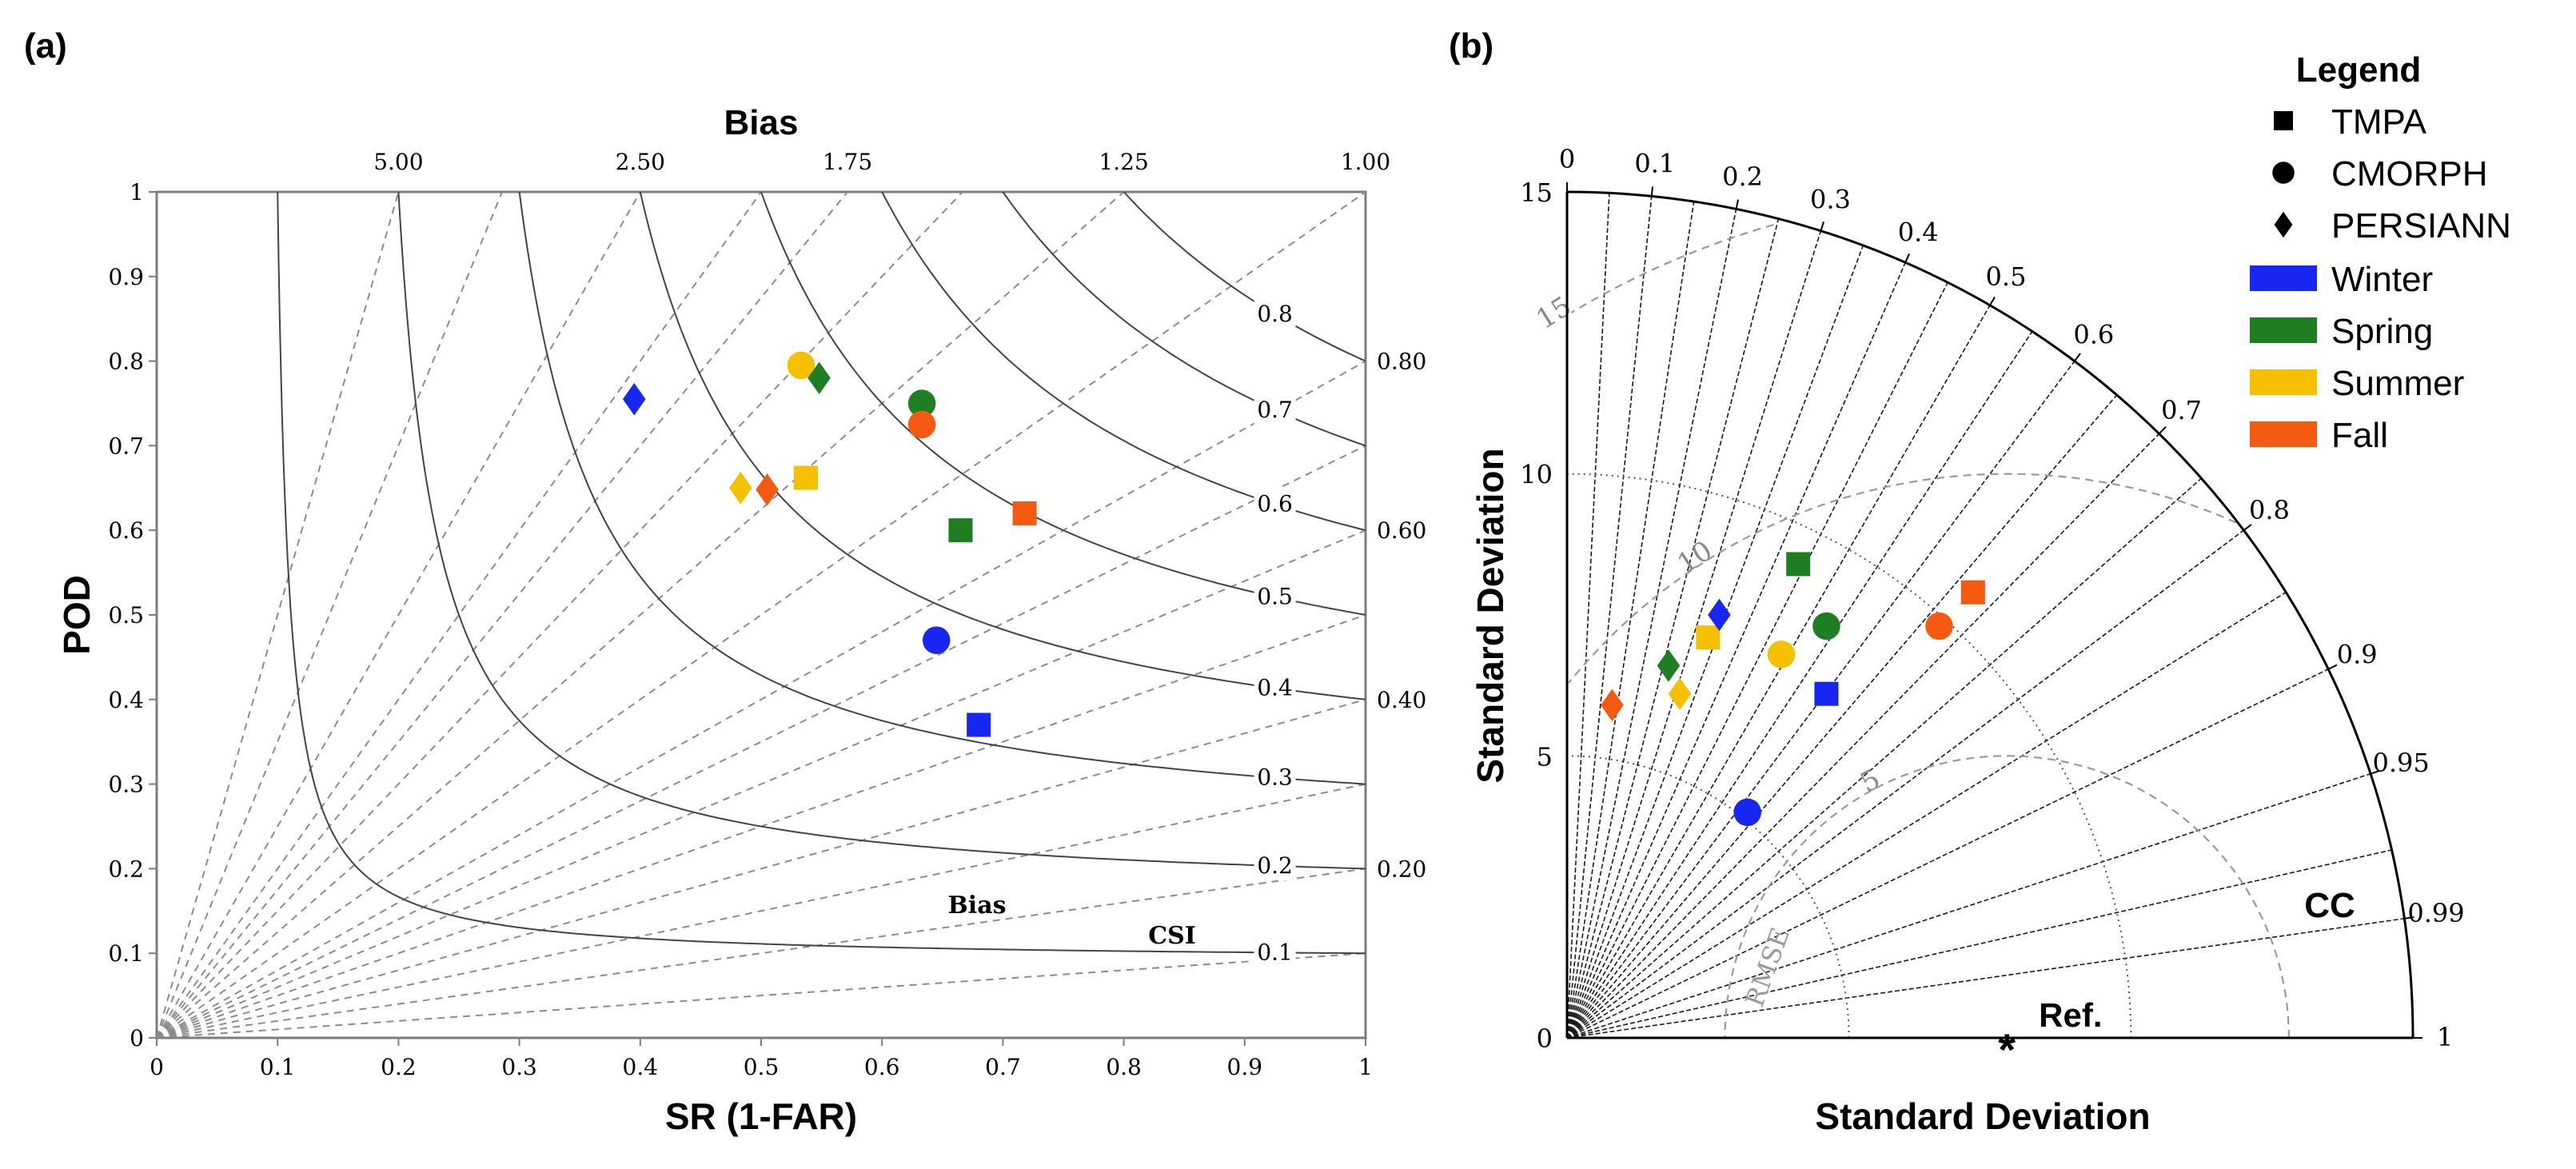  What do you see at coordinates (1695, 558) in the screenshot?
I see `rmse-label: 10` at bounding box center [1695, 558].